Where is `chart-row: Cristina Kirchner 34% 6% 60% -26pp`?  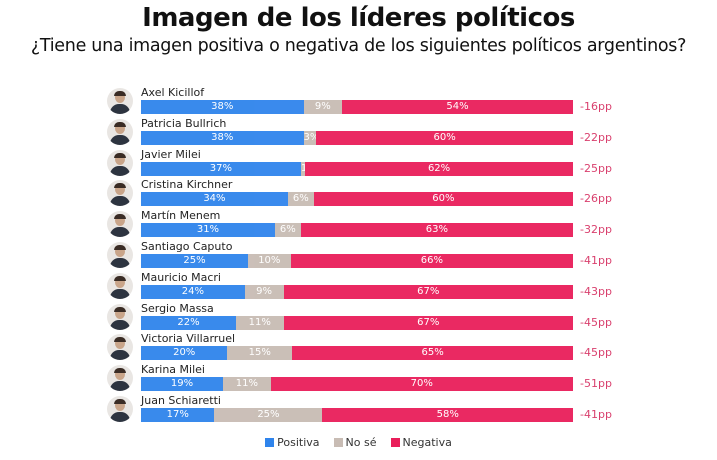
chart-row: Cristina Kirchner 34% 6% 60% -26pp is located at coordinates (358, 193).